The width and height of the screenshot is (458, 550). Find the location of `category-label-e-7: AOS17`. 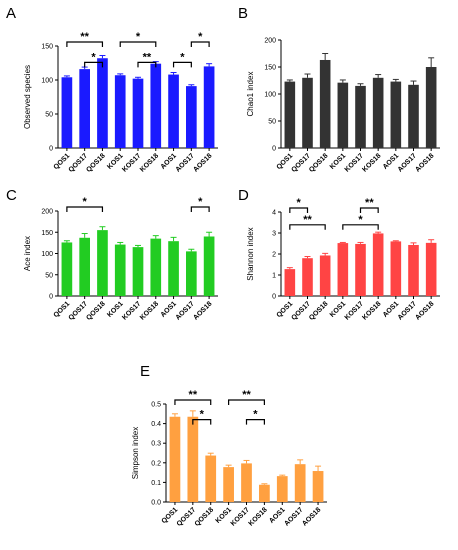

category-label-e-7: AOS17 is located at coordinates (293, 516).